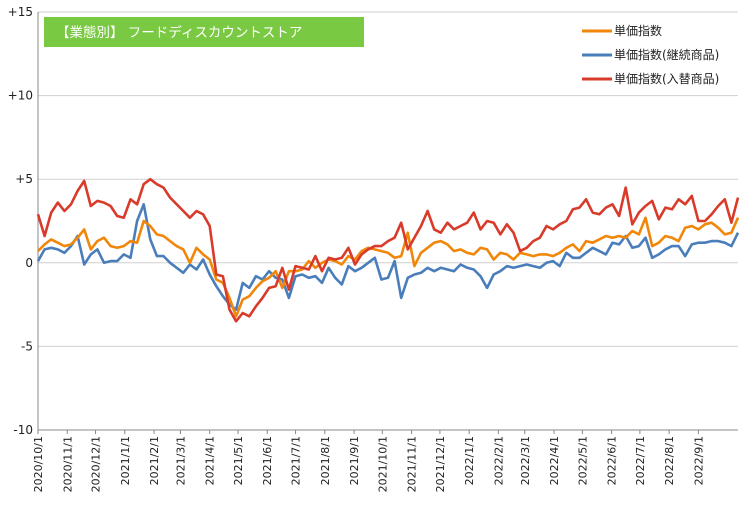 Image resolution: width=742 pixels, height=509 pixels. What do you see at coordinates (179, 32) in the screenshot?
I see `chart-title-text: 【業態別】 フードディスカウントストア` at bounding box center [179, 32].